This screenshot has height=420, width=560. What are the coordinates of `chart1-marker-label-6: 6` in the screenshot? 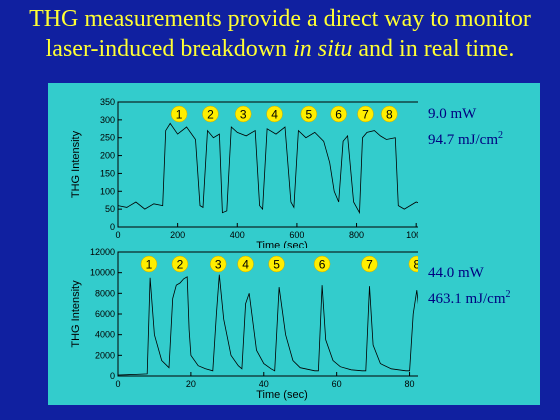 It's located at (322, 265).